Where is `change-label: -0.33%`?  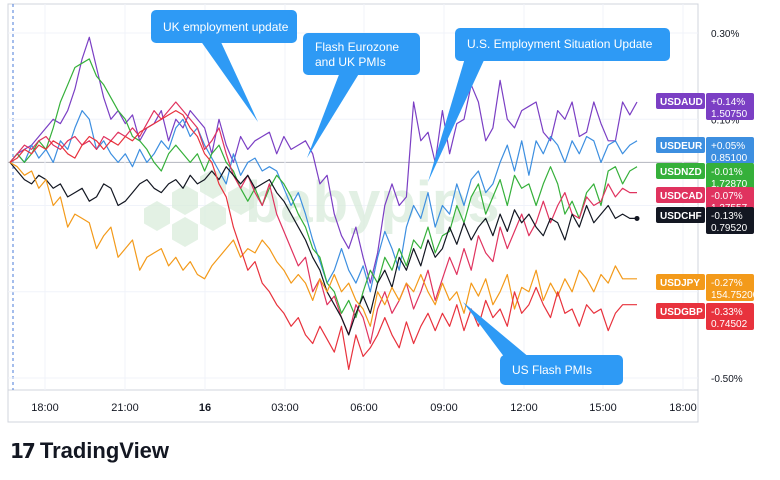 change-label: -0.33% is located at coordinates (727, 312).